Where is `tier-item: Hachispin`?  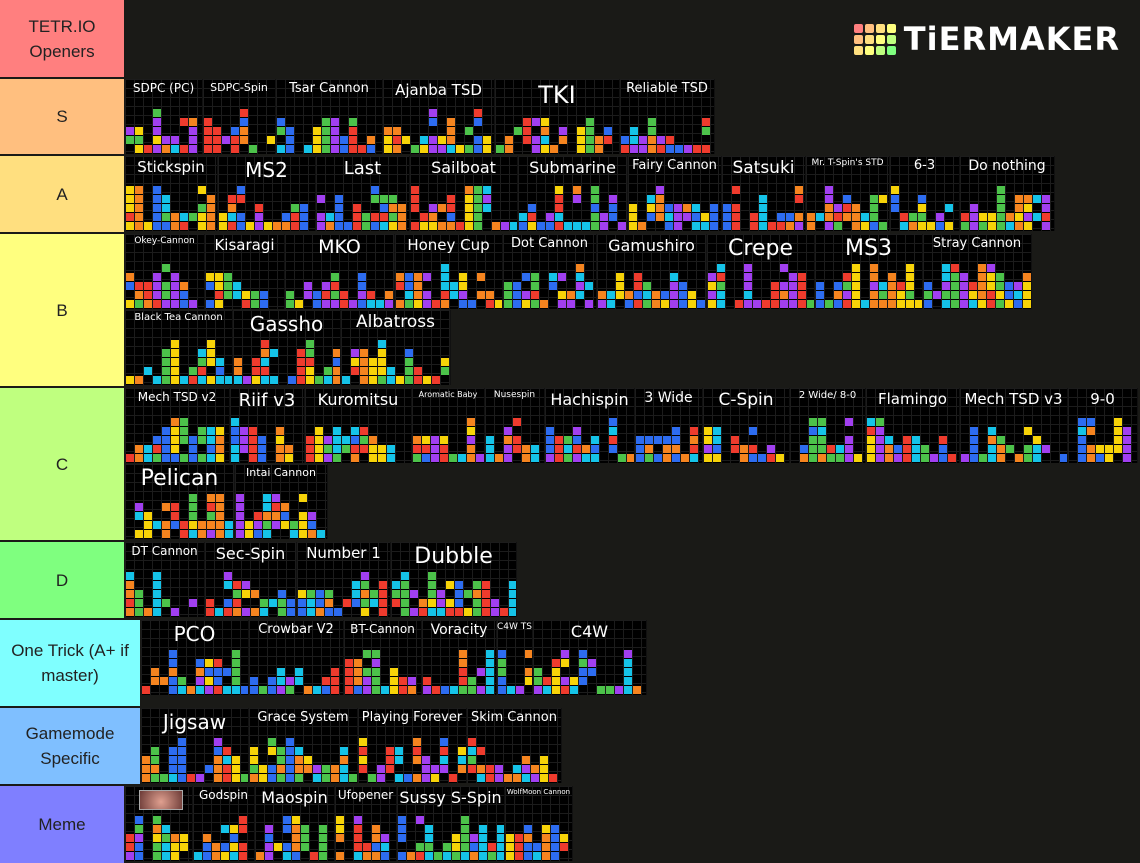 tier-item: Hachispin is located at coordinates (590, 425).